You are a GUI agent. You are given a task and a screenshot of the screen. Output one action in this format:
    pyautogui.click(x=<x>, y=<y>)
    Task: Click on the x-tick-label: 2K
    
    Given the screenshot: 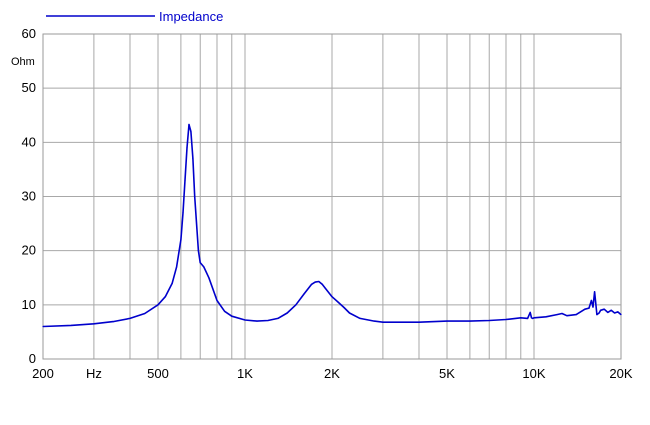 What is the action you would take?
    pyautogui.click(x=332, y=373)
    